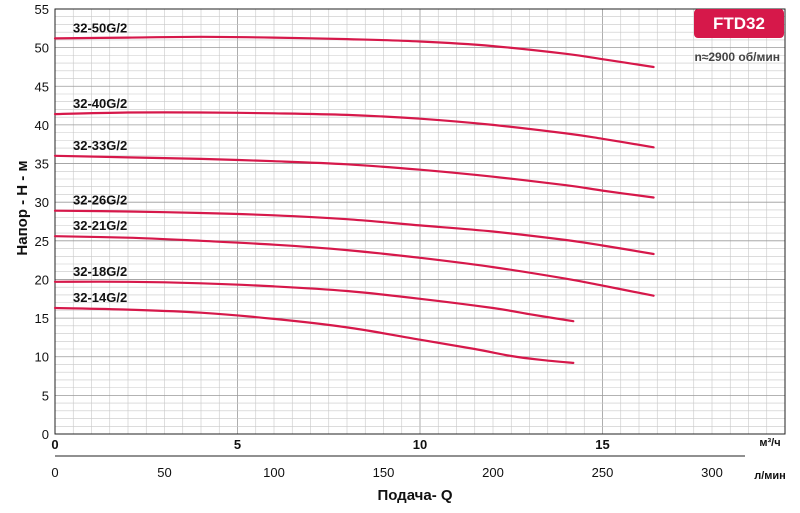 The height and width of the screenshot is (513, 800). Describe the element at coordinates (769, 443) in the screenshot. I see `x-unit-primary: м³/ч` at that location.